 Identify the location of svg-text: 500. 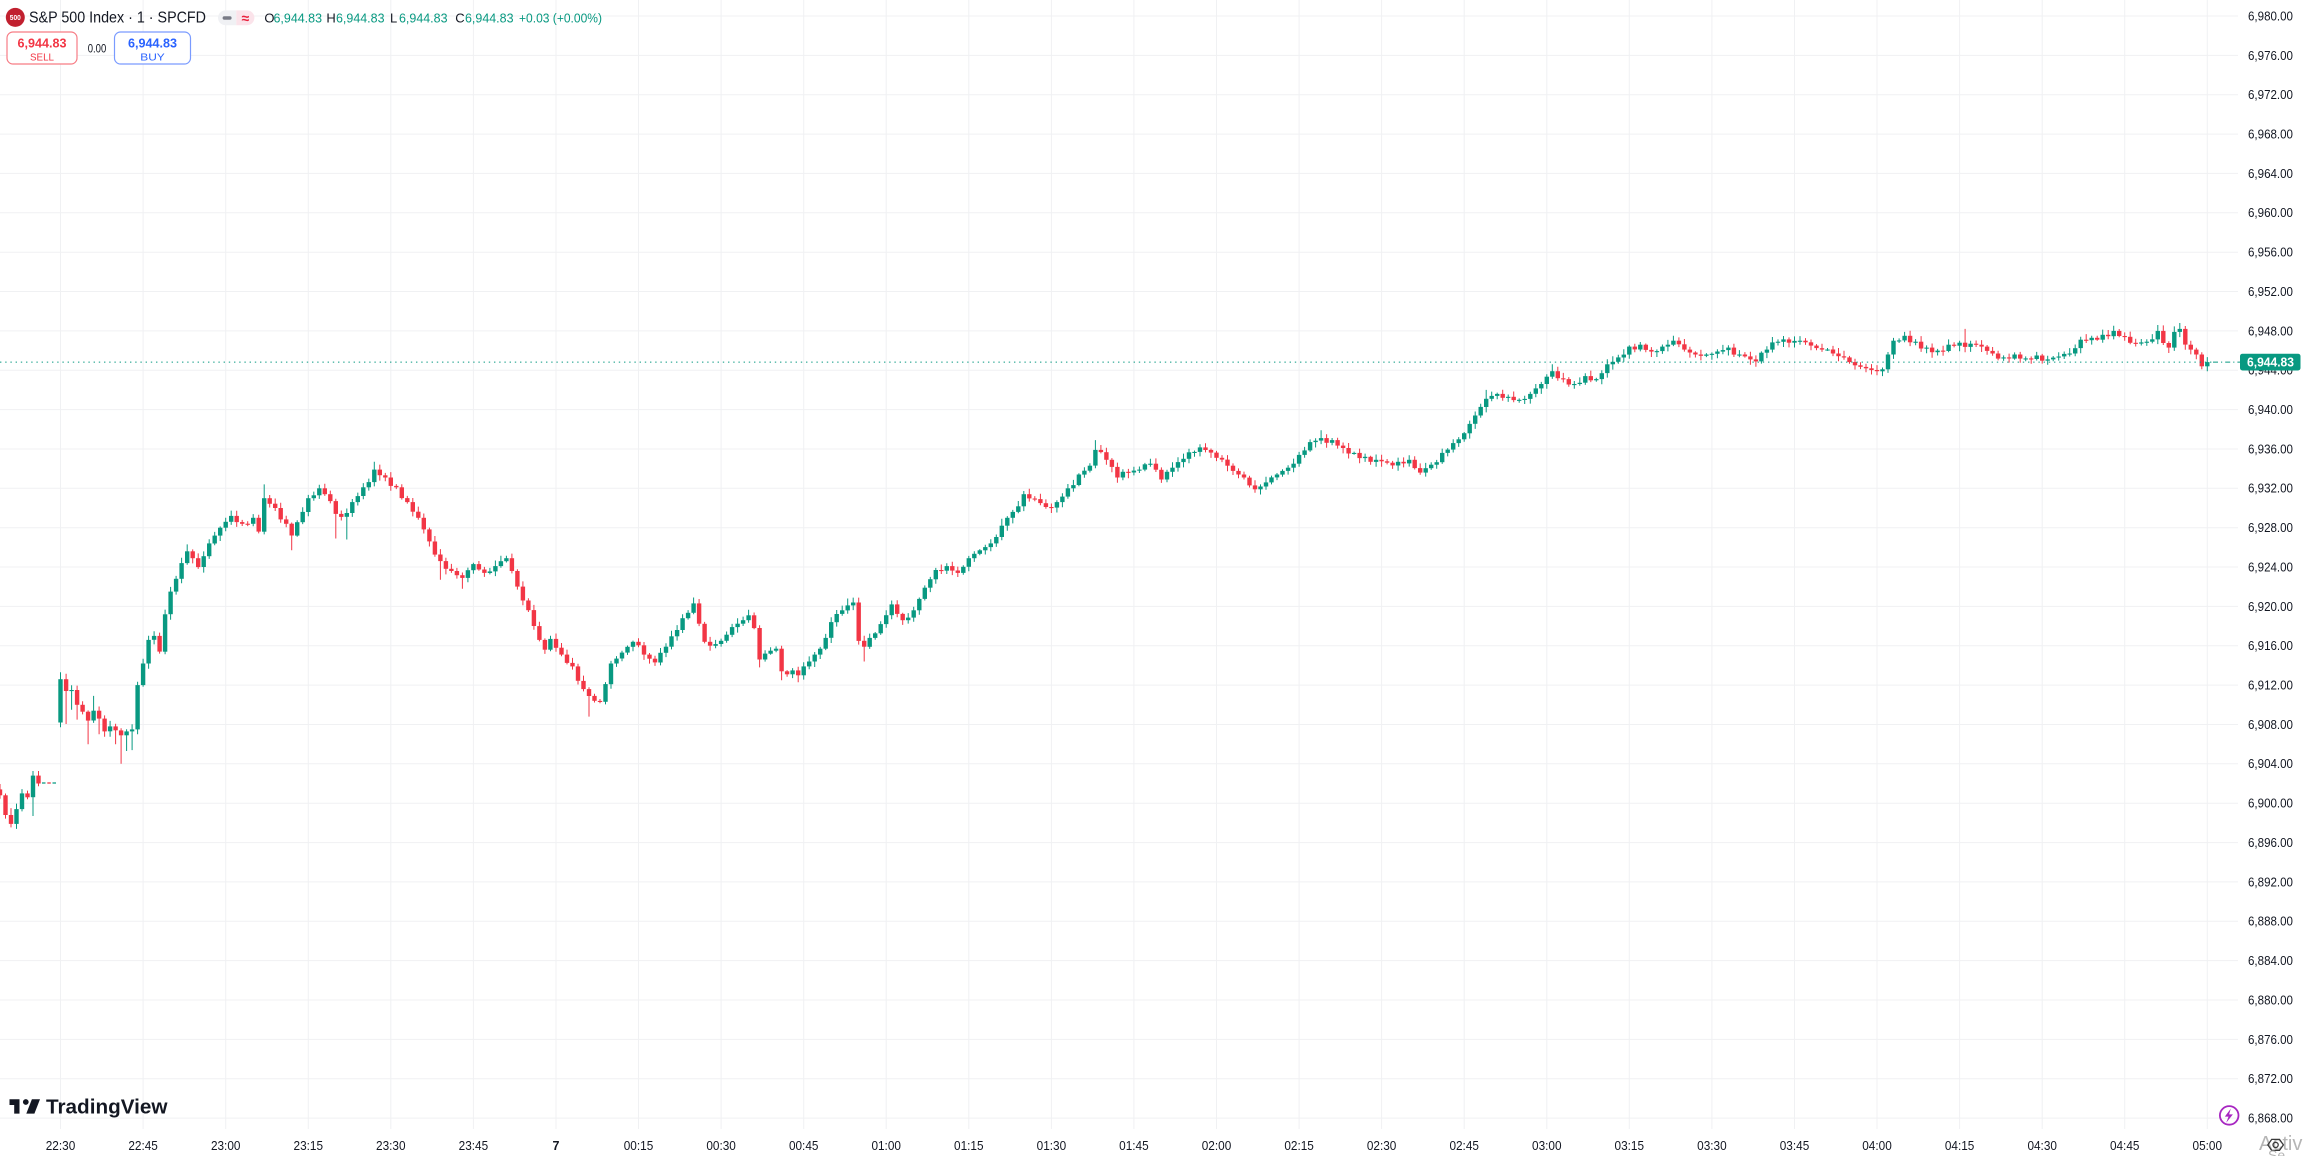
(15, 17).